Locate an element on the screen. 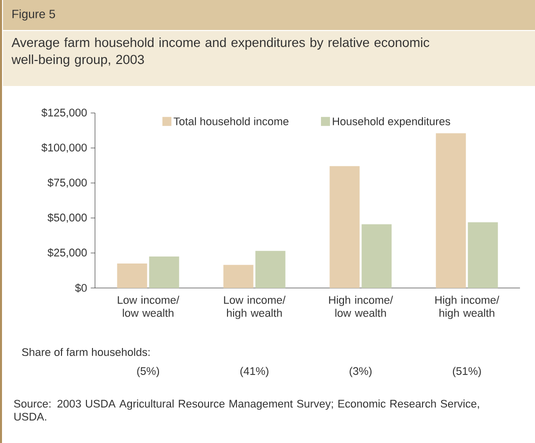 Image resolution: width=535 pixels, height=443 pixels. y-tick-label: $75,000 is located at coordinates (67, 183).